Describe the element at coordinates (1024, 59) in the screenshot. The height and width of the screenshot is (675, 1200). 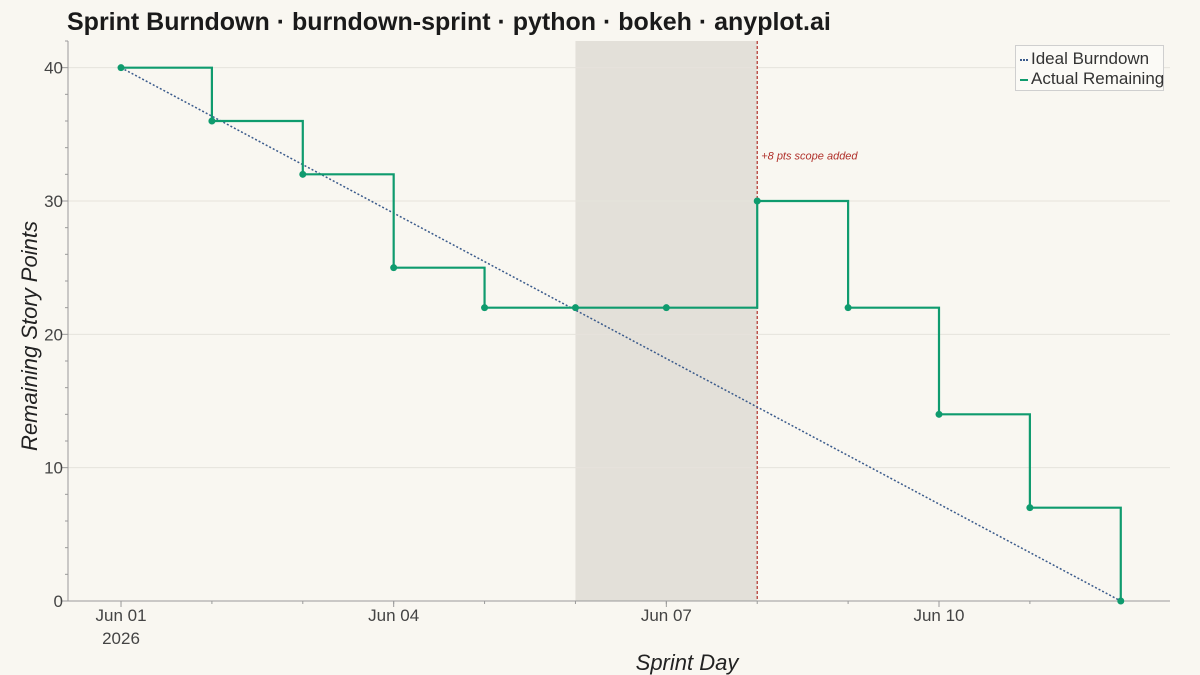
I see `legend-swatch-ideal` at that location.